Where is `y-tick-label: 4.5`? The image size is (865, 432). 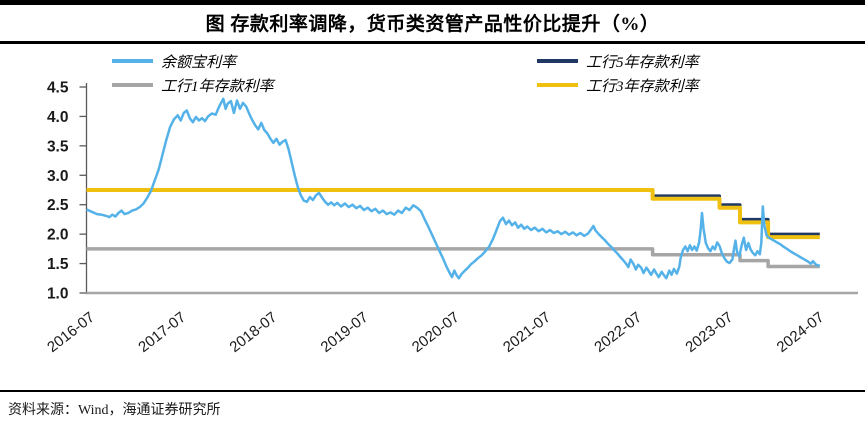
y-tick-label: 4.5 is located at coordinates (58, 88).